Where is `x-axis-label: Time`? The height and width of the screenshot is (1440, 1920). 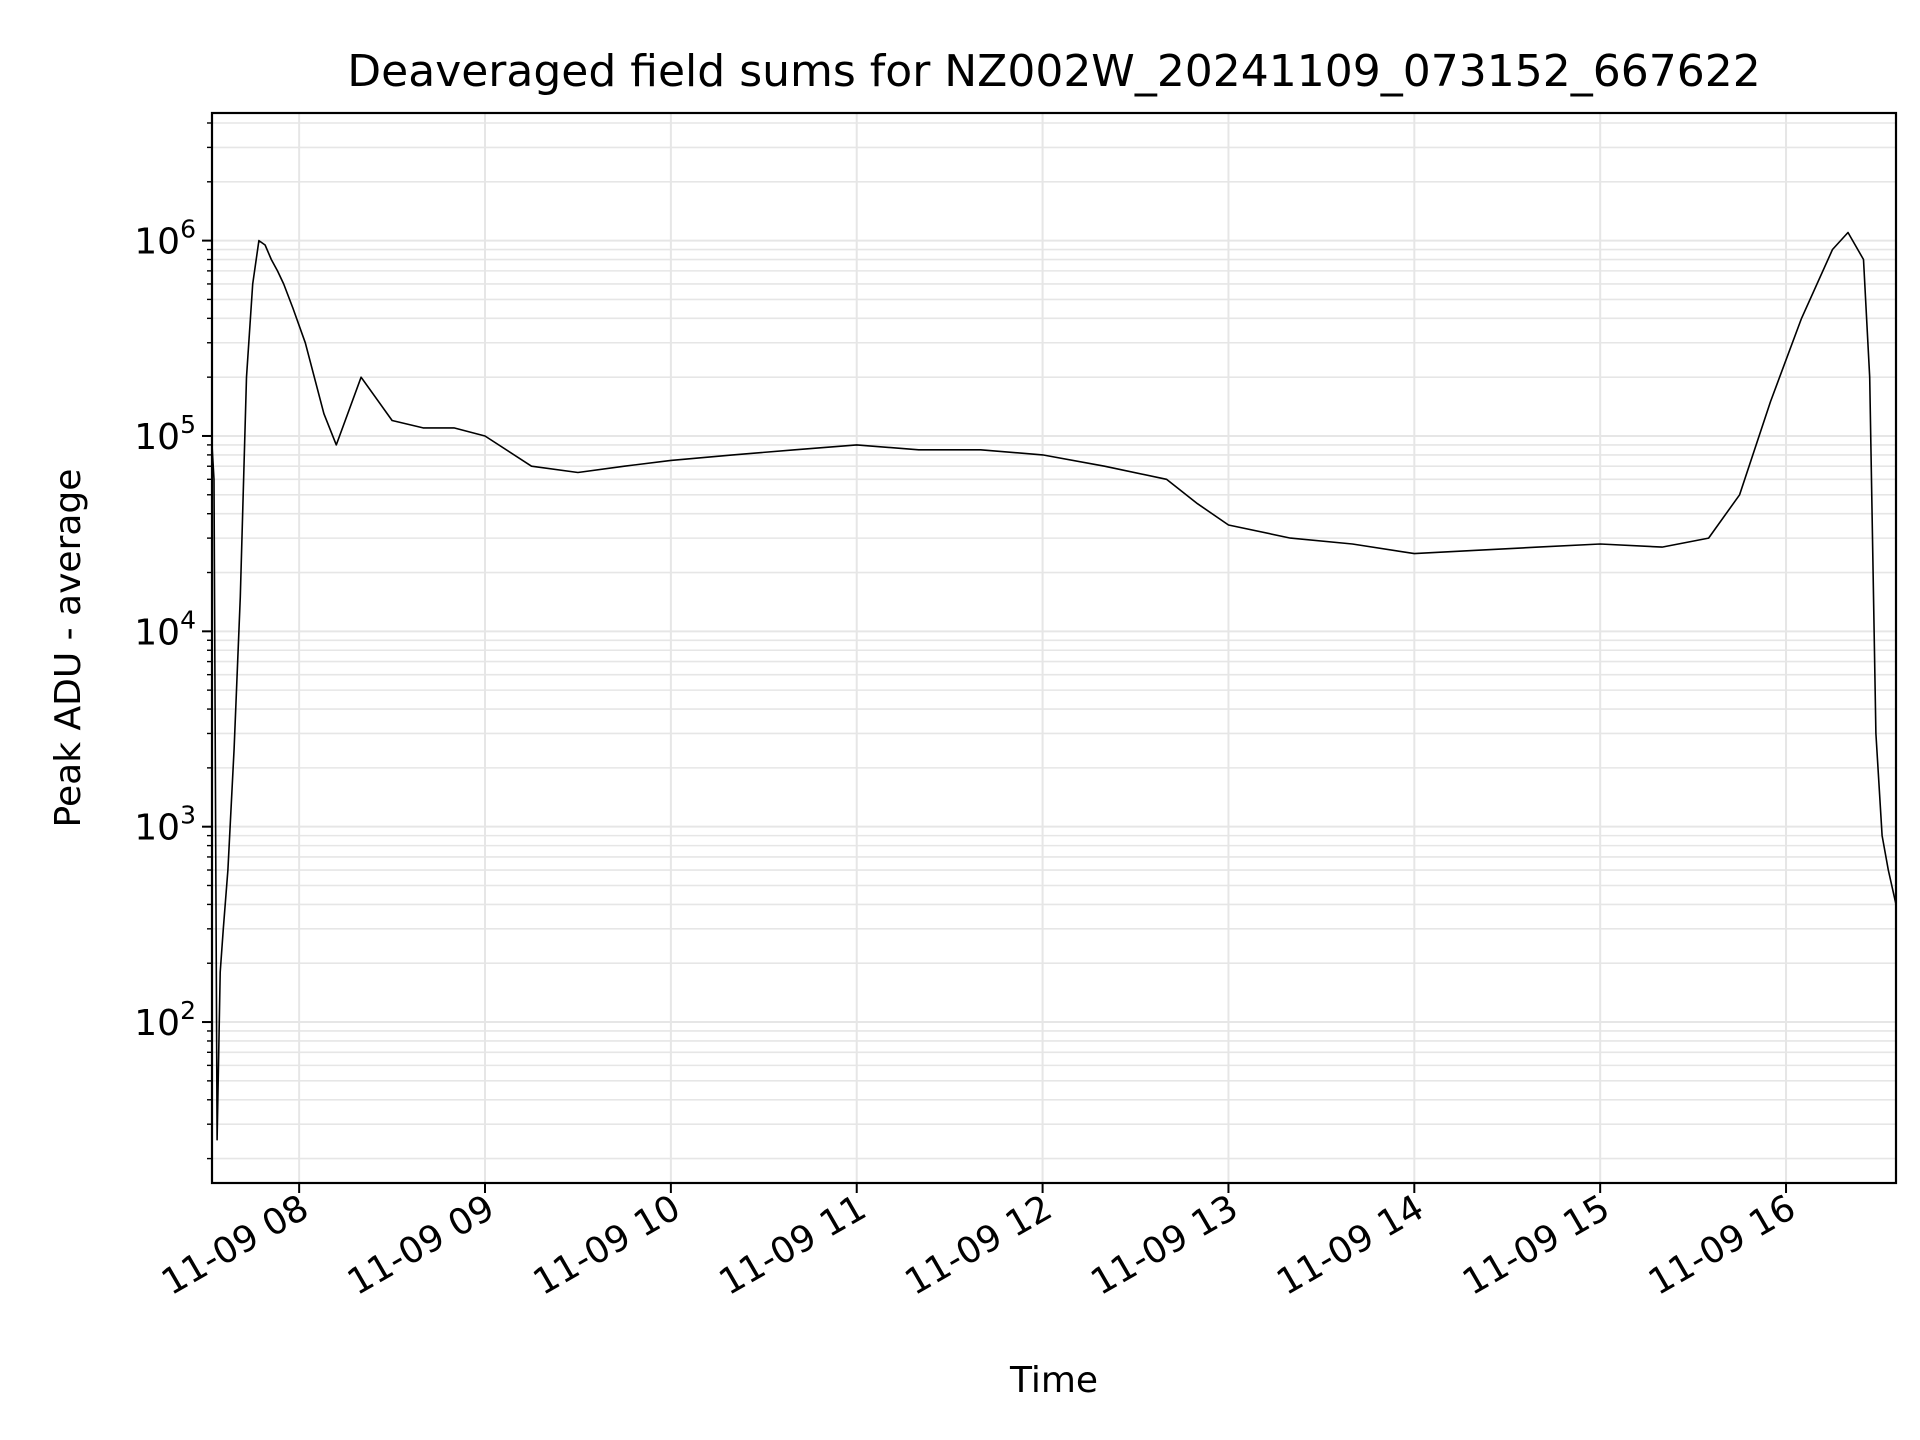
x-axis-label: Time is located at coordinates (1053, 1380).